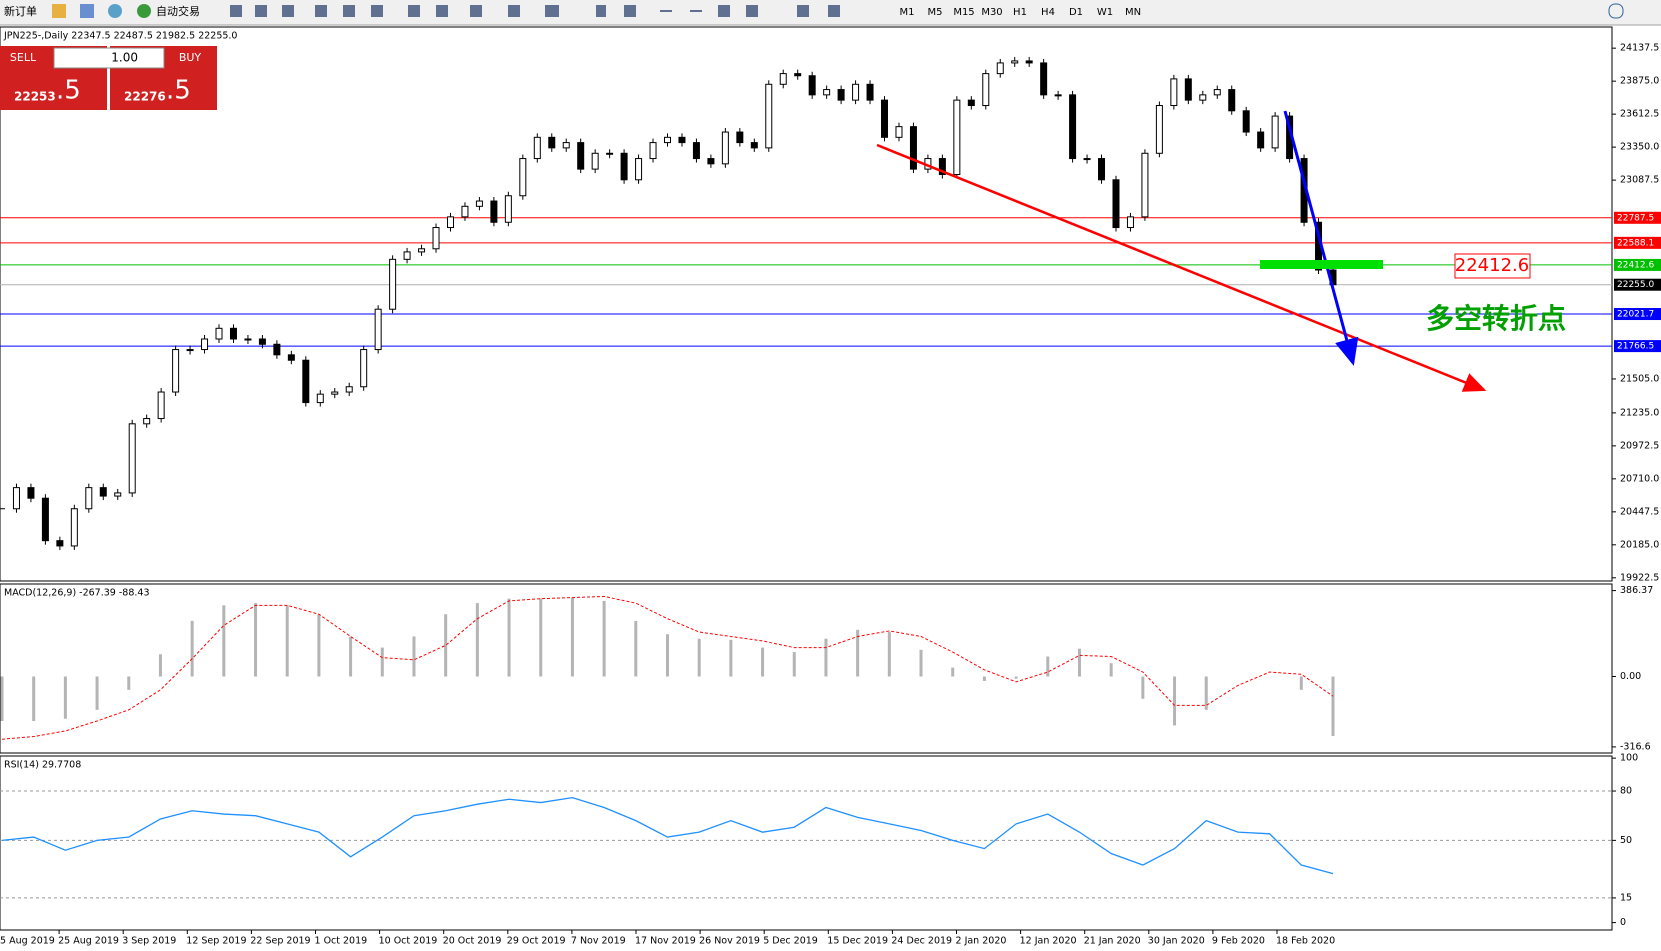 The height and width of the screenshot is (951, 1661). What do you see at coordinates (1623, 922) in the screenshot?
I see `y-tick-label: 0` at bounding box center [1623, 922].